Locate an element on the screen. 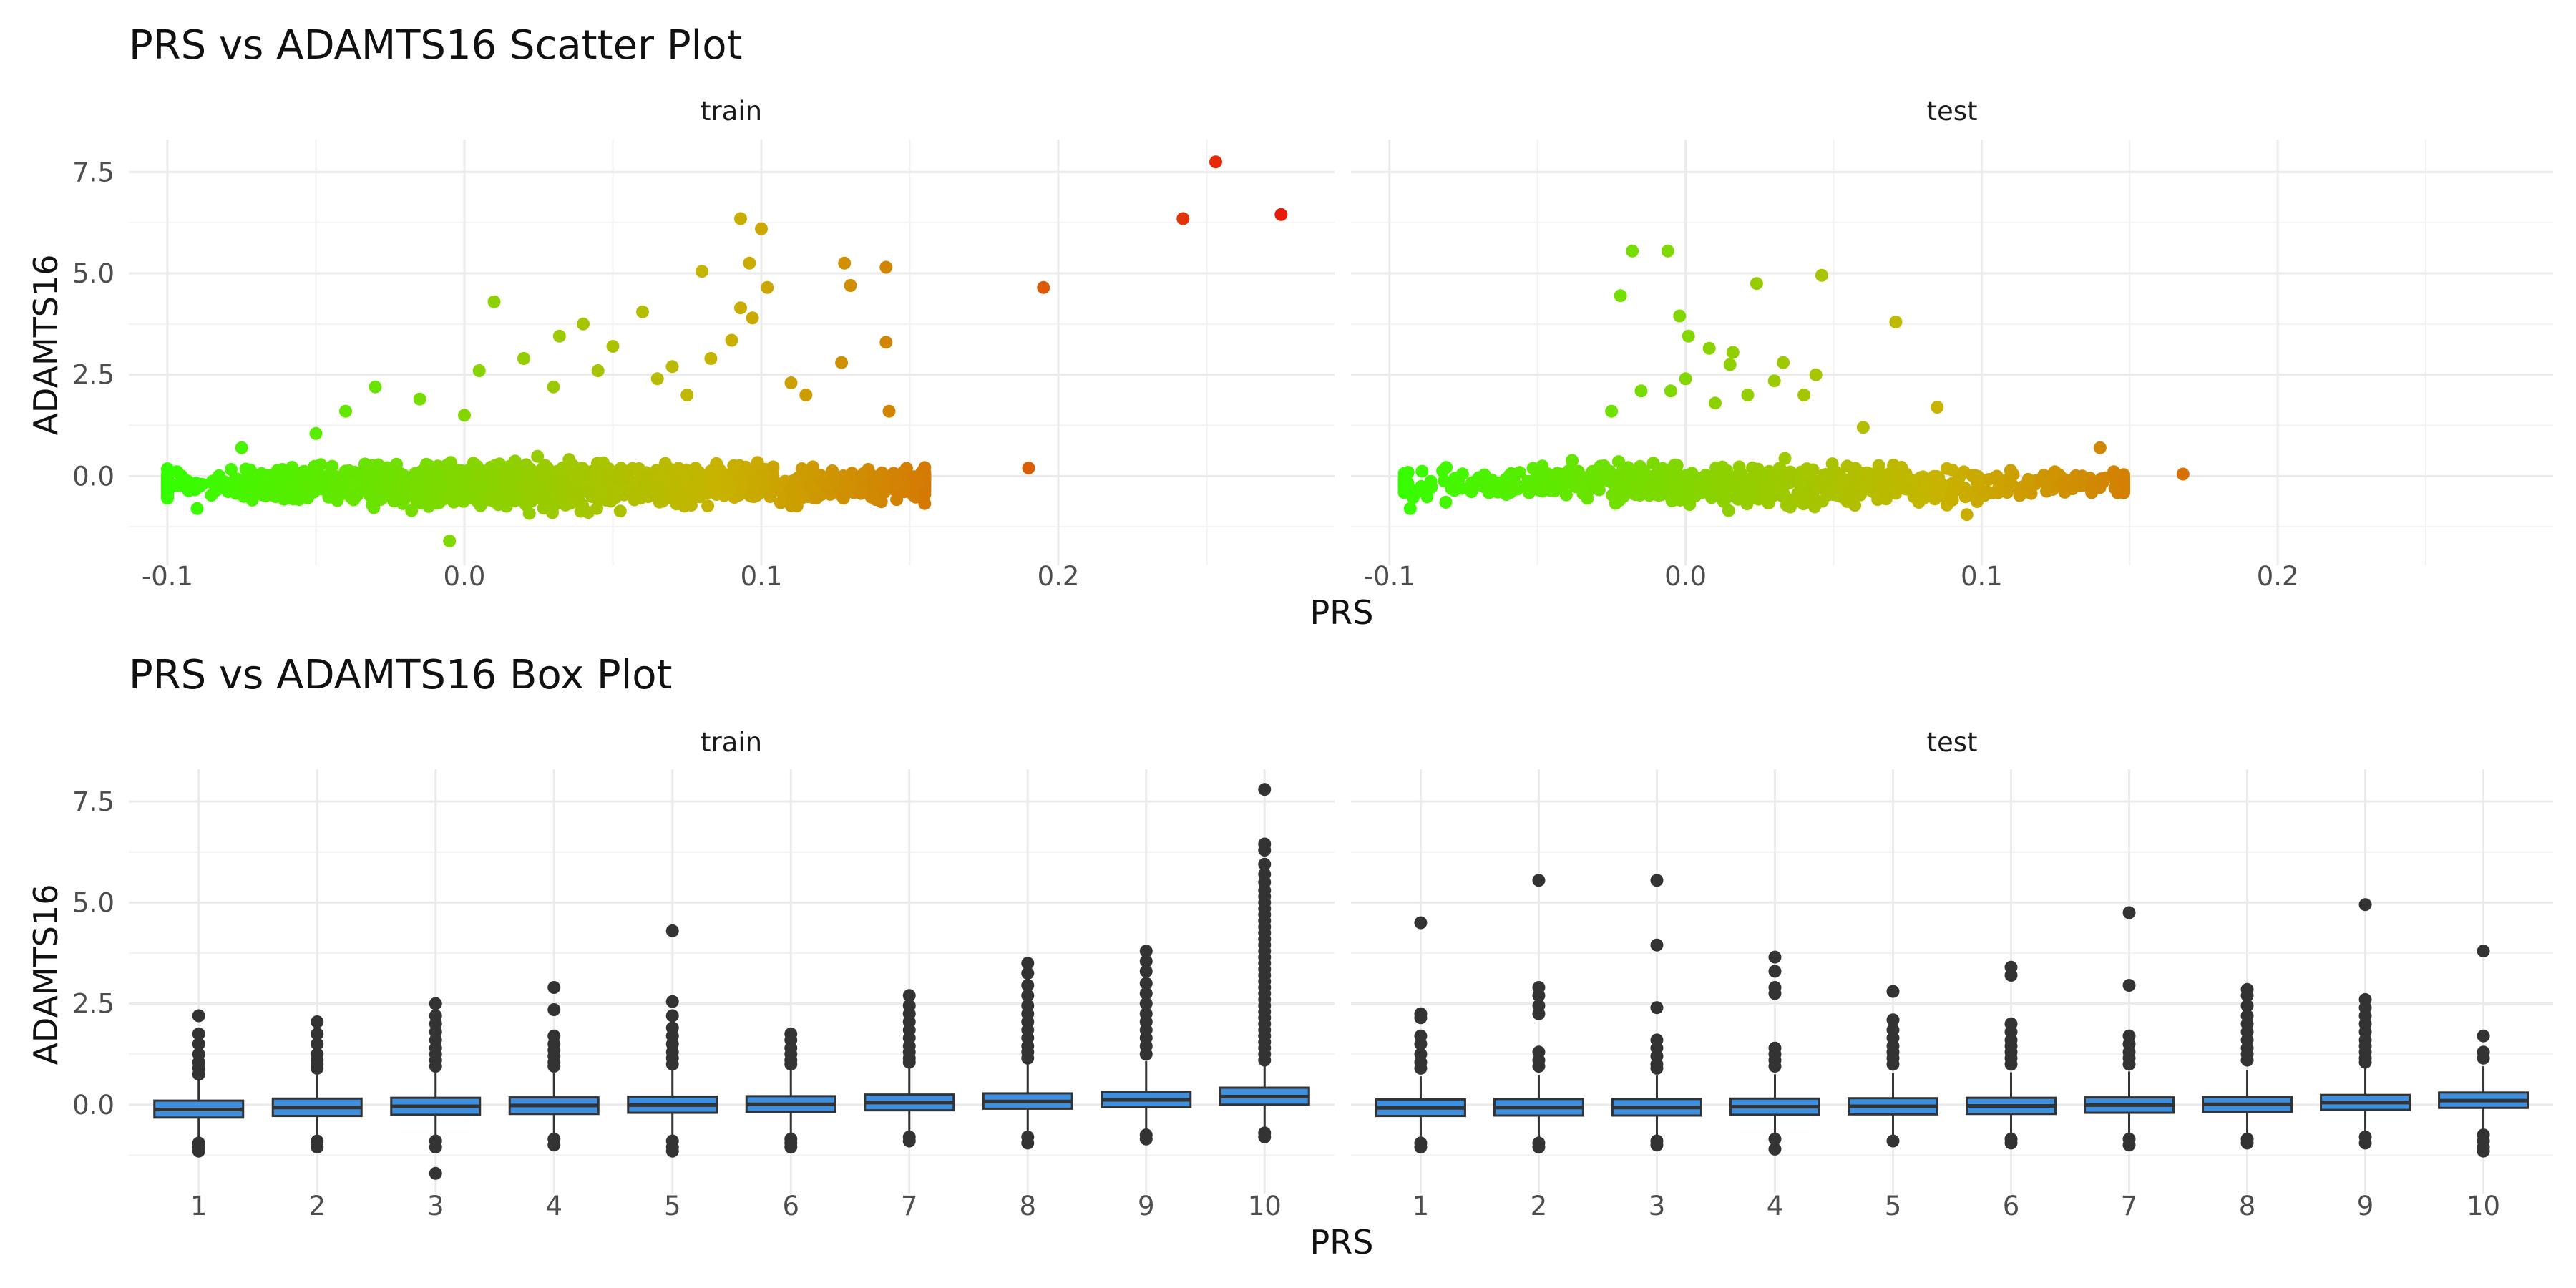  x-tick-label: 1 is located at coordinates (1421, 1206).